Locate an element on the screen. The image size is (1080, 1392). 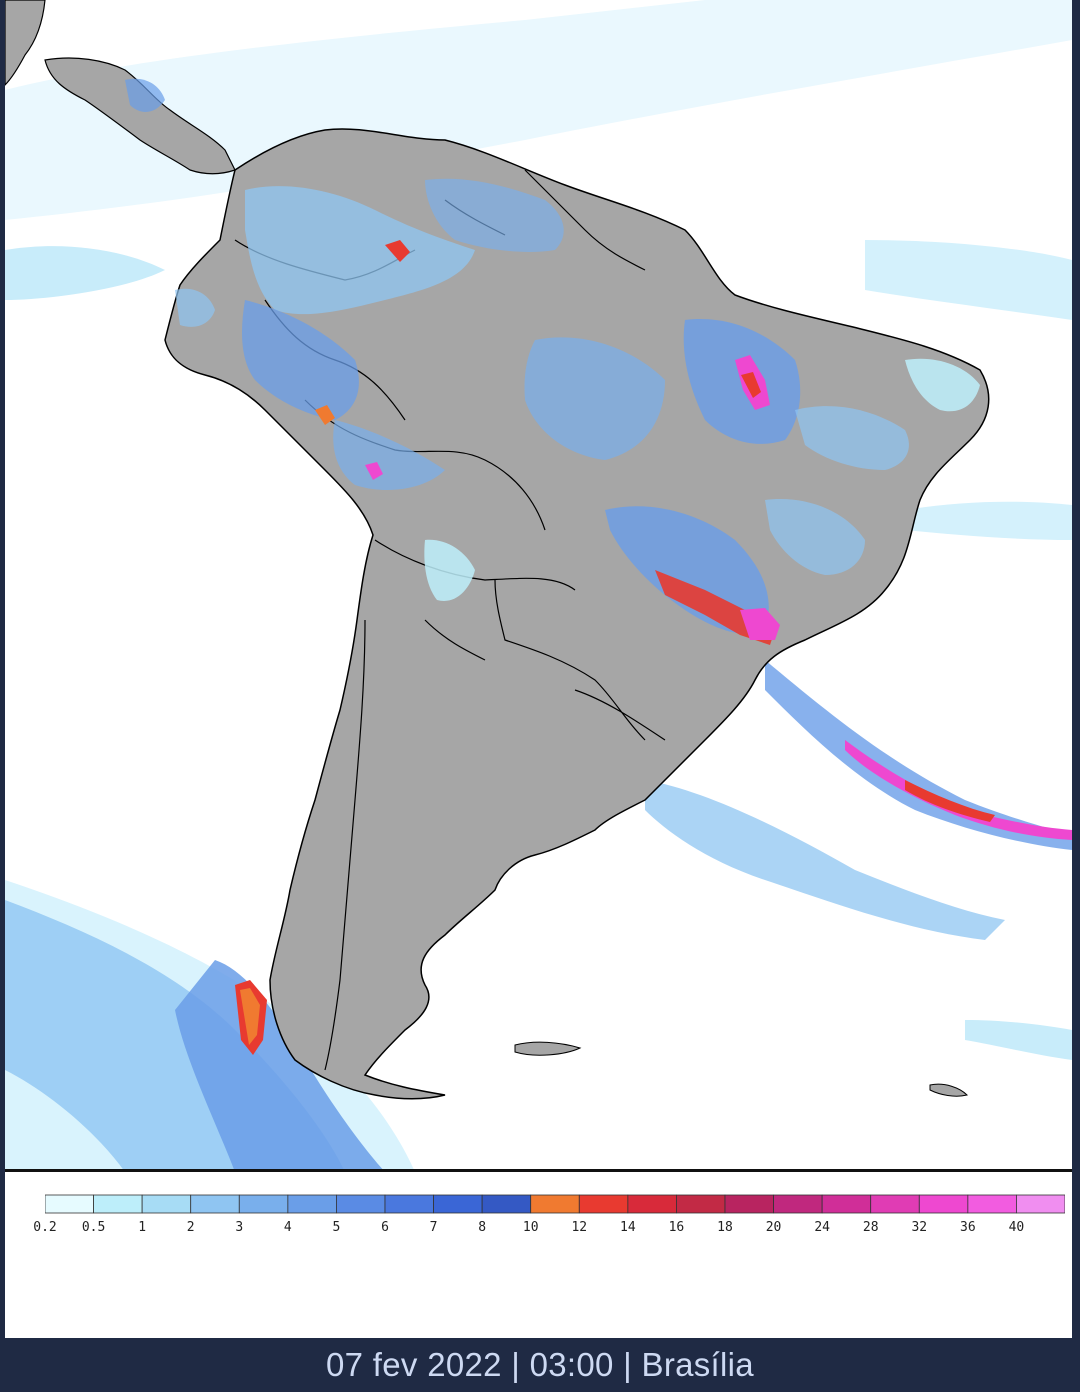
scale-label-28: 28 is located at coordinates (870, 1227).